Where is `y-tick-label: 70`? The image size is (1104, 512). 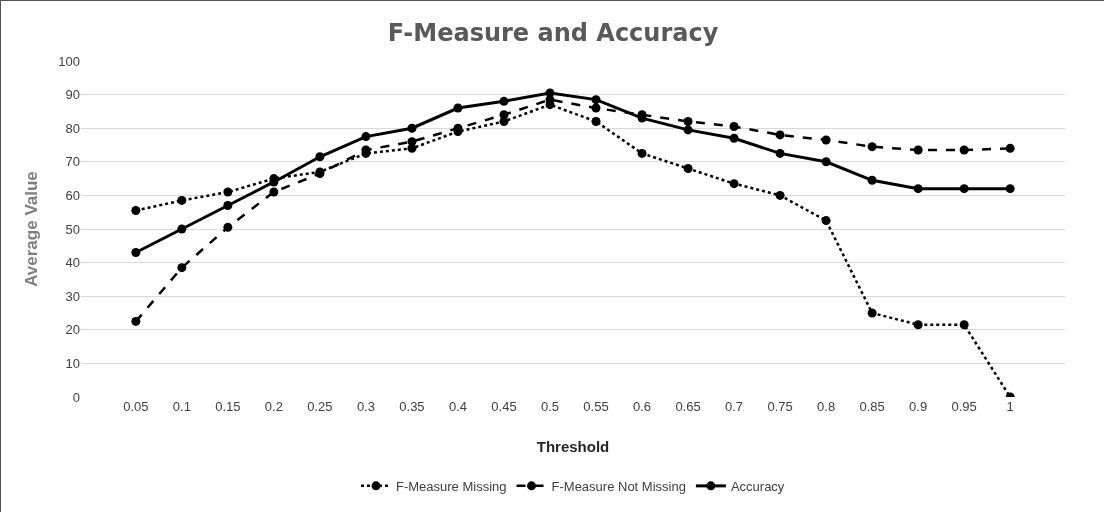
y-tick-label: 70 is located at coordinates (72, 162).